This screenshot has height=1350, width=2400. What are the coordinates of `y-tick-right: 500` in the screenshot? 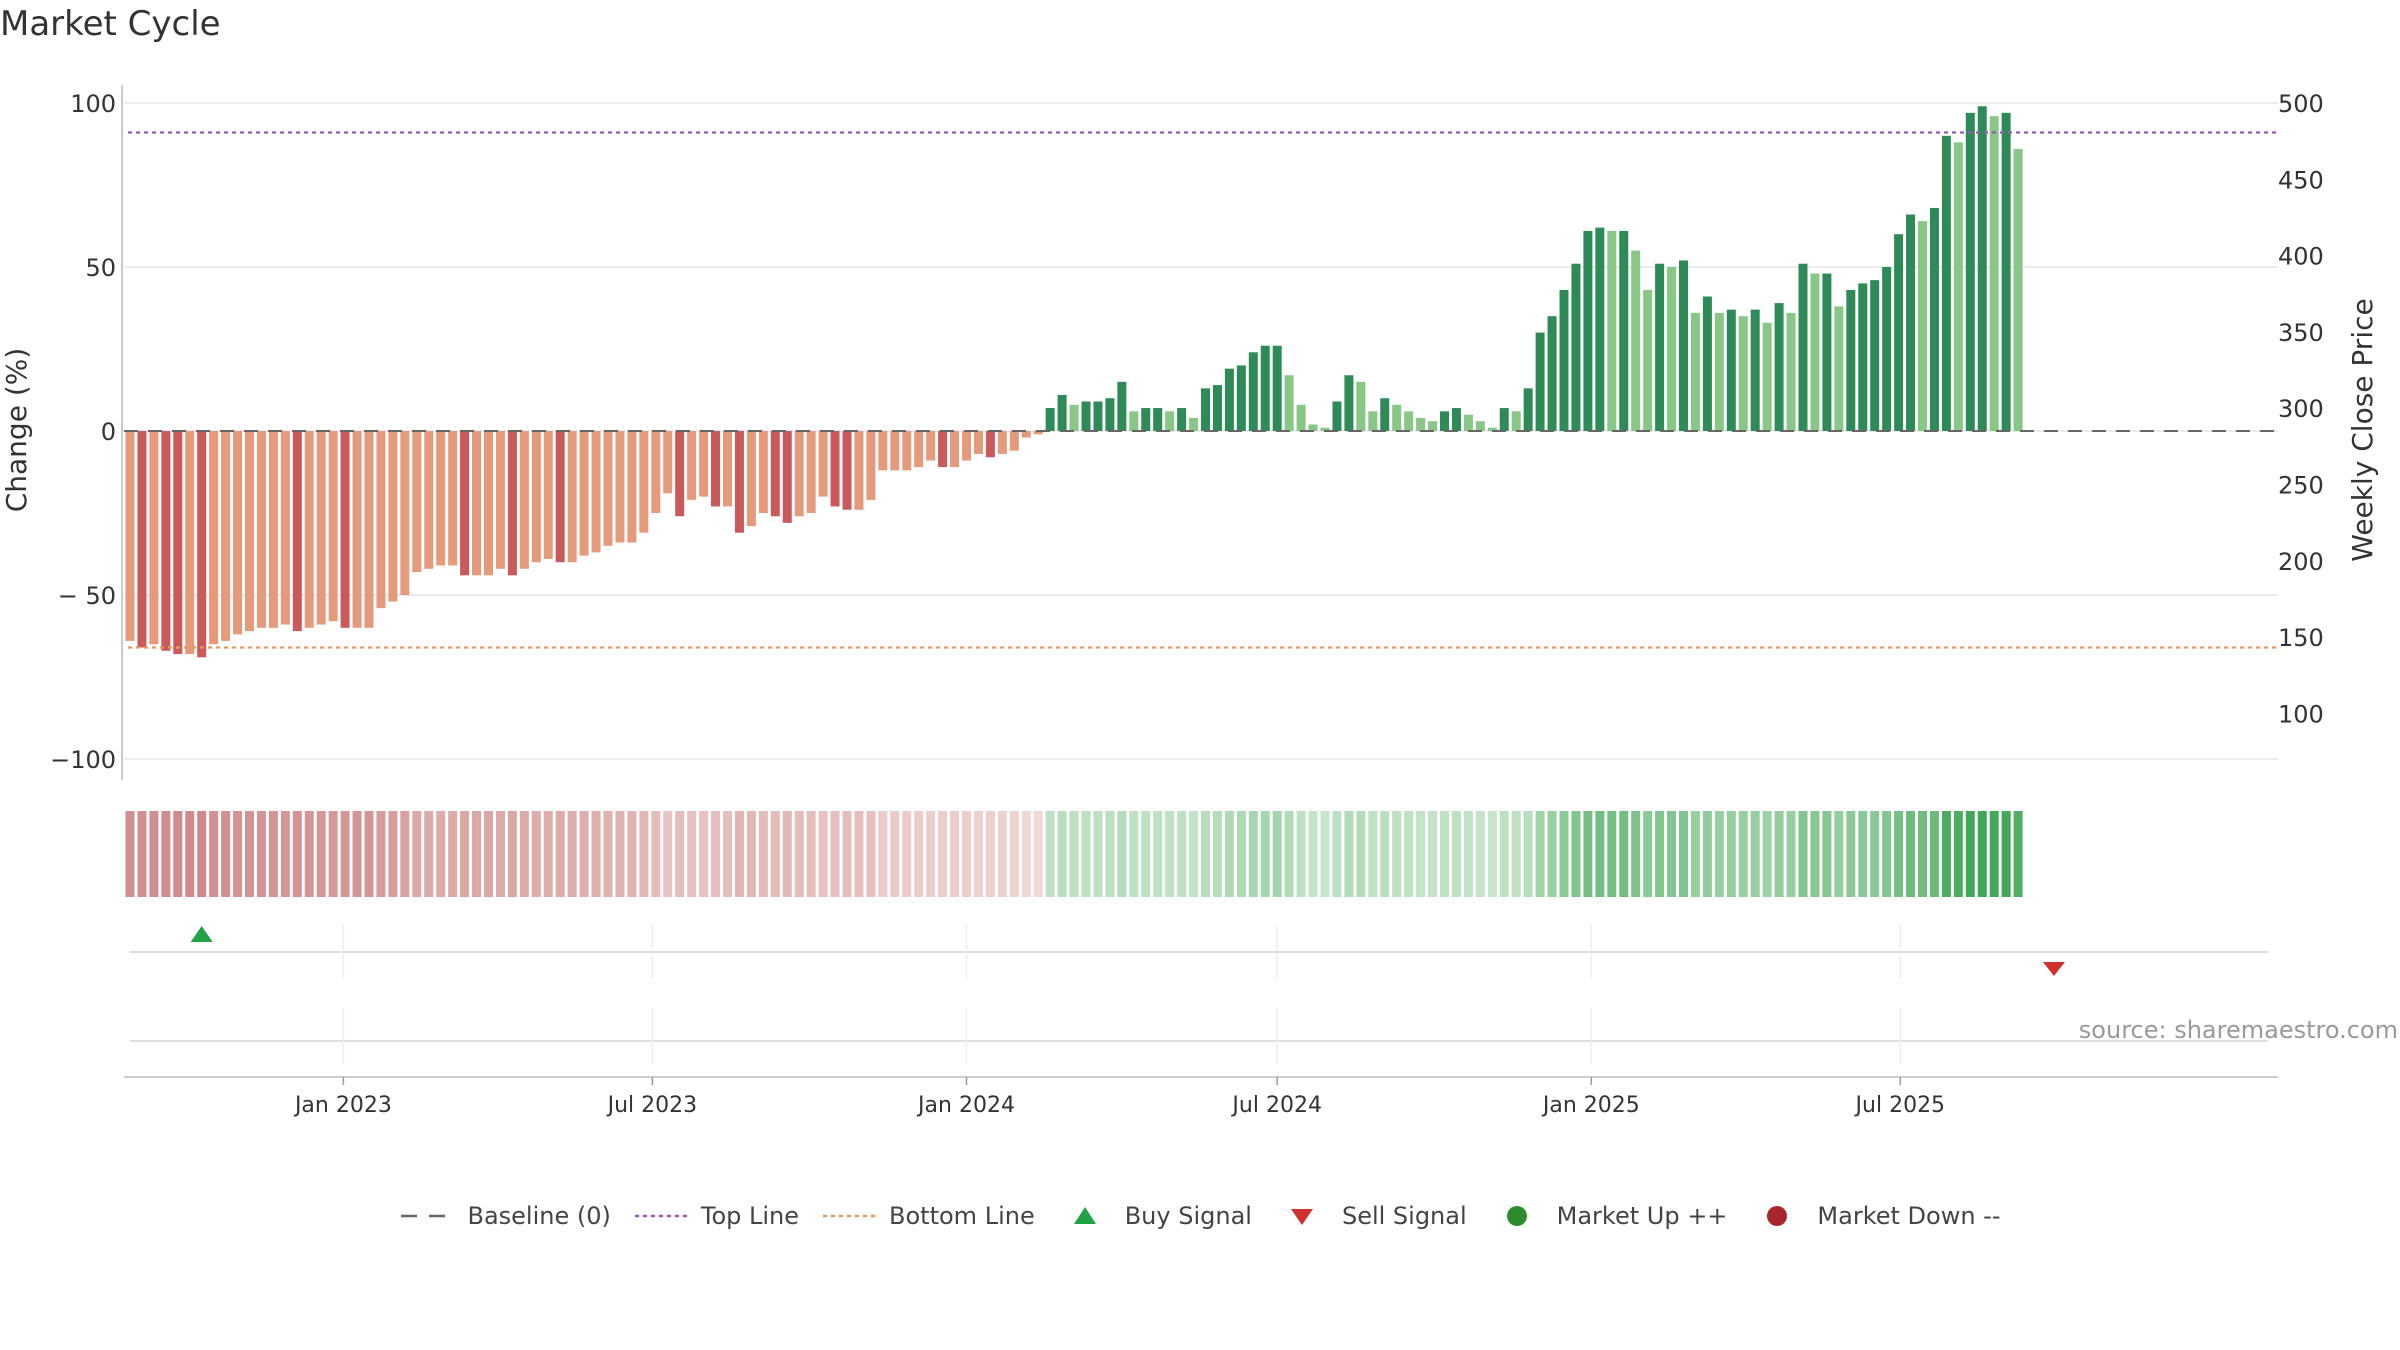 It's located at (2301, 104).